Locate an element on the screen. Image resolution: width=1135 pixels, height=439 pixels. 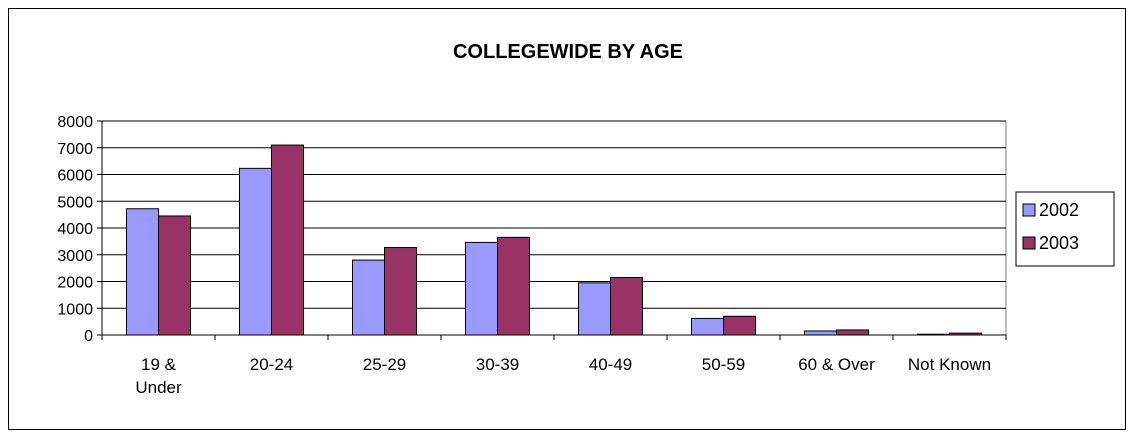
y-tick-label: 0 is located at coordinates (88, 336).